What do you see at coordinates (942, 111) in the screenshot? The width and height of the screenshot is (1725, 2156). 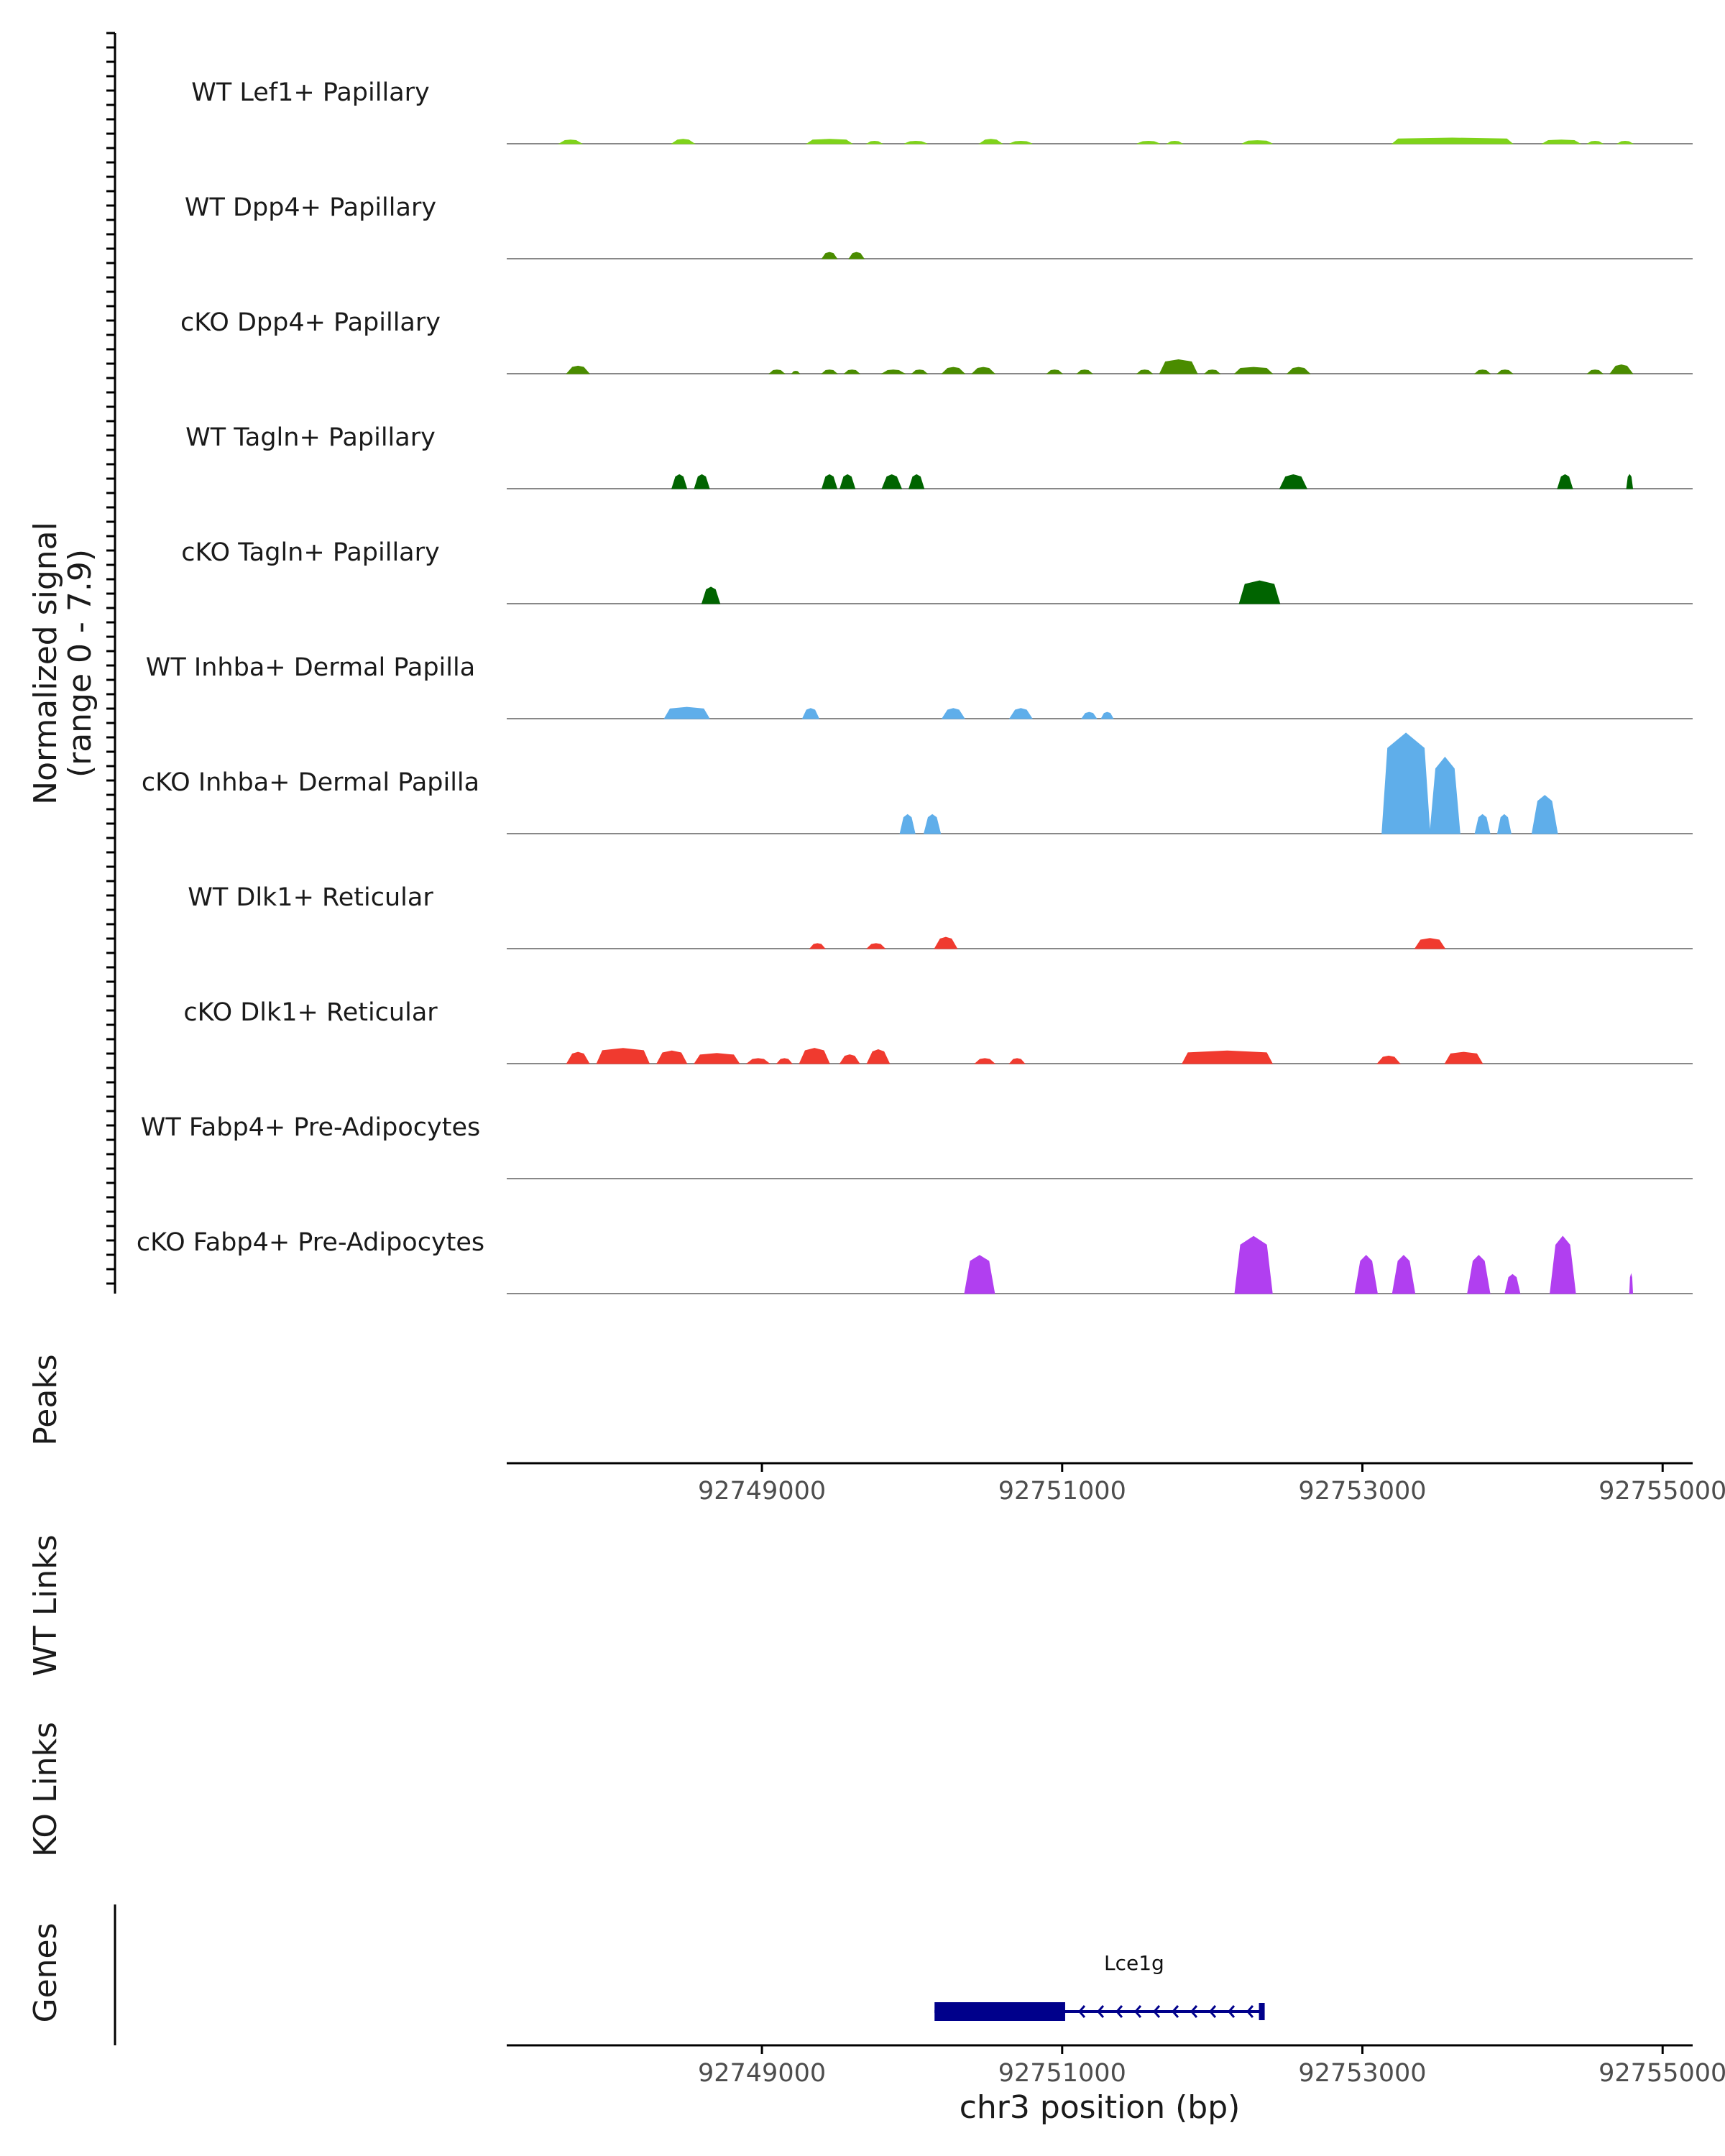 I see `track-0: WT Lef1+ Papillary` at bounding box center [942, 111].